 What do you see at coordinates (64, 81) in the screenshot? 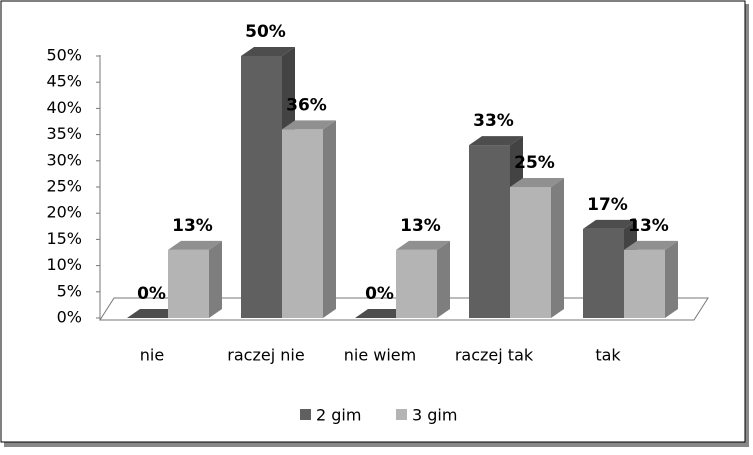
I see `y-tick-label: 45%` at bounding box center [64, 81].